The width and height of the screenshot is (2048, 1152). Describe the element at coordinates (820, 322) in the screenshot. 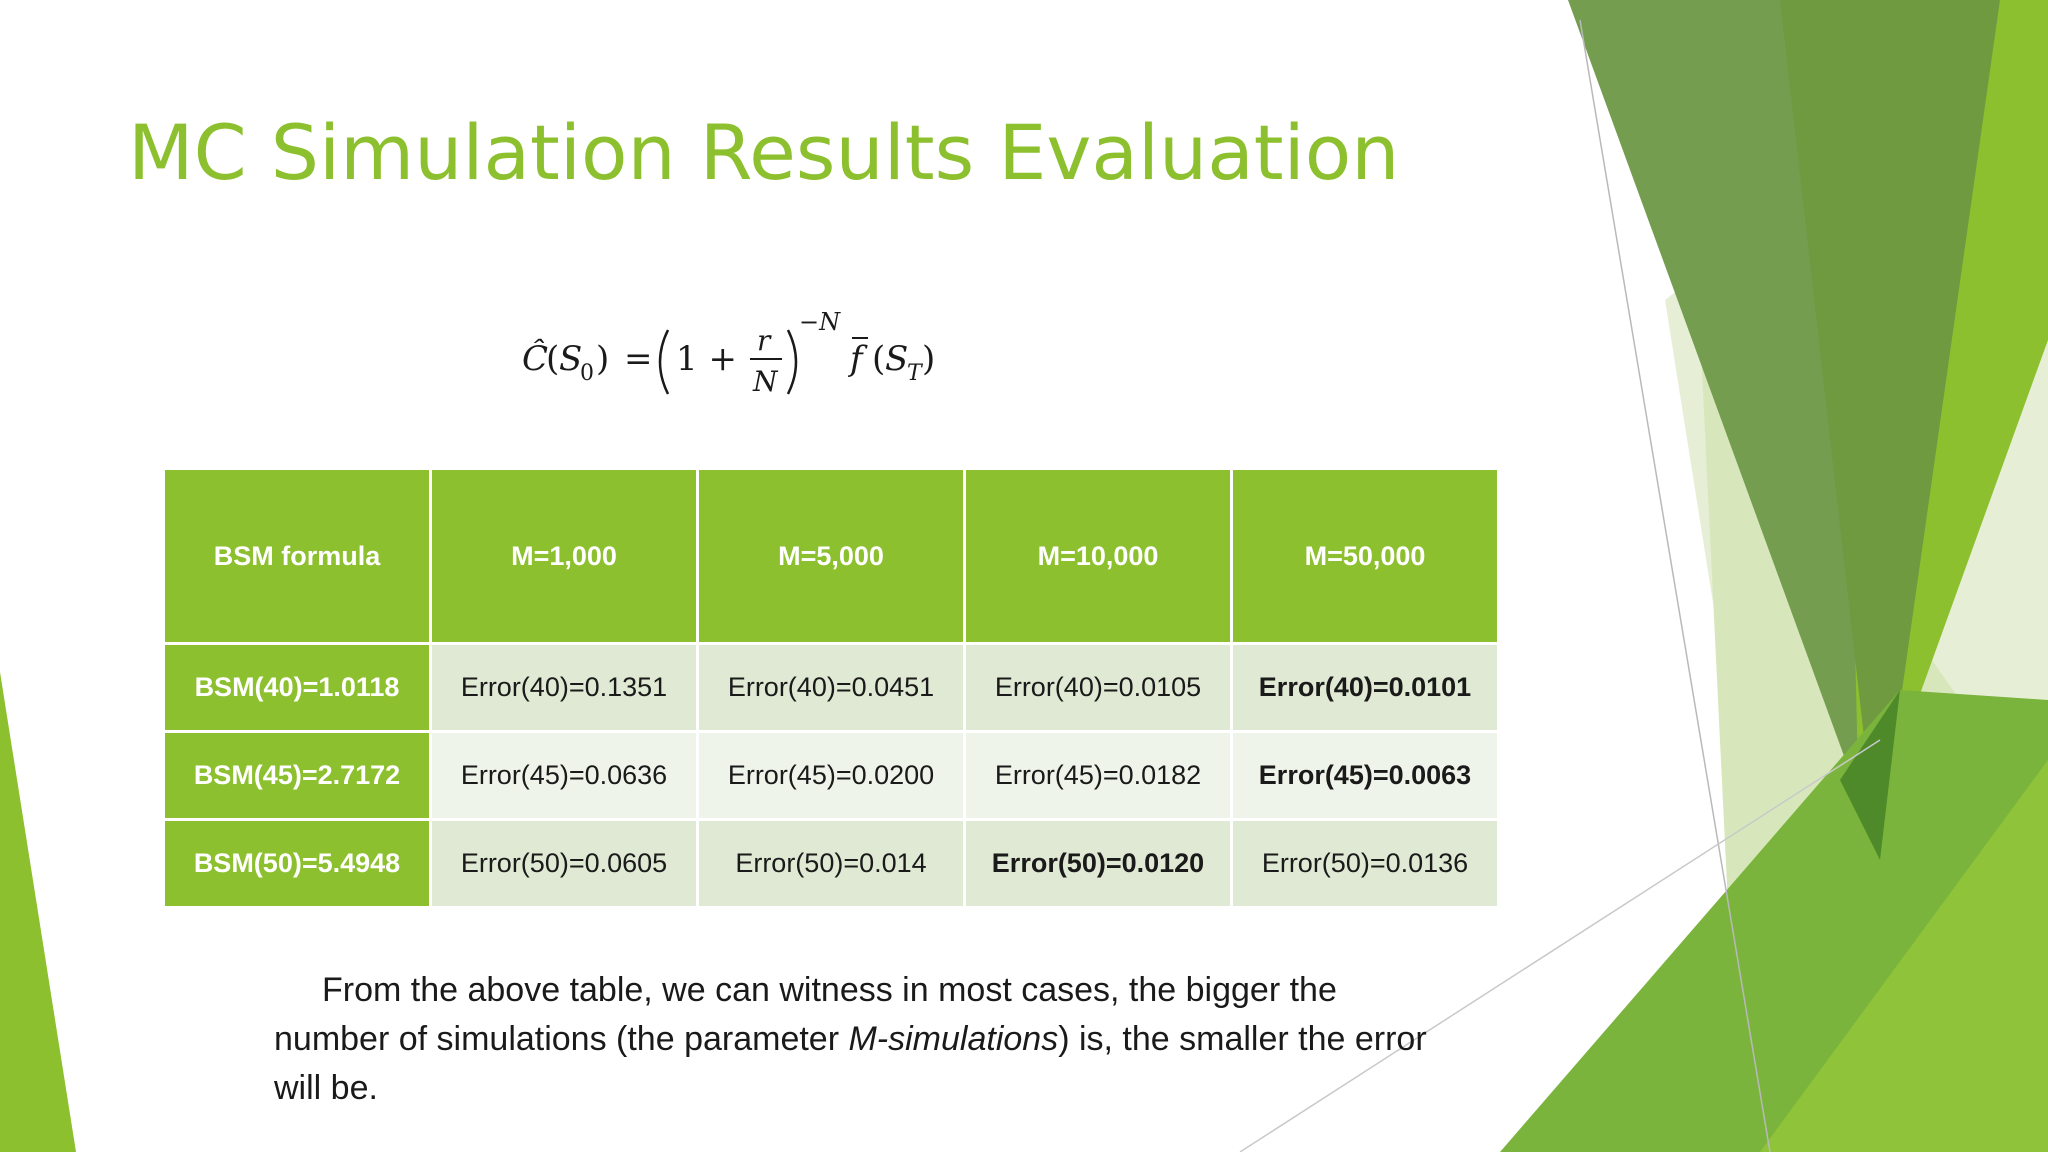

I see `formula-exponent: −N` at that location.